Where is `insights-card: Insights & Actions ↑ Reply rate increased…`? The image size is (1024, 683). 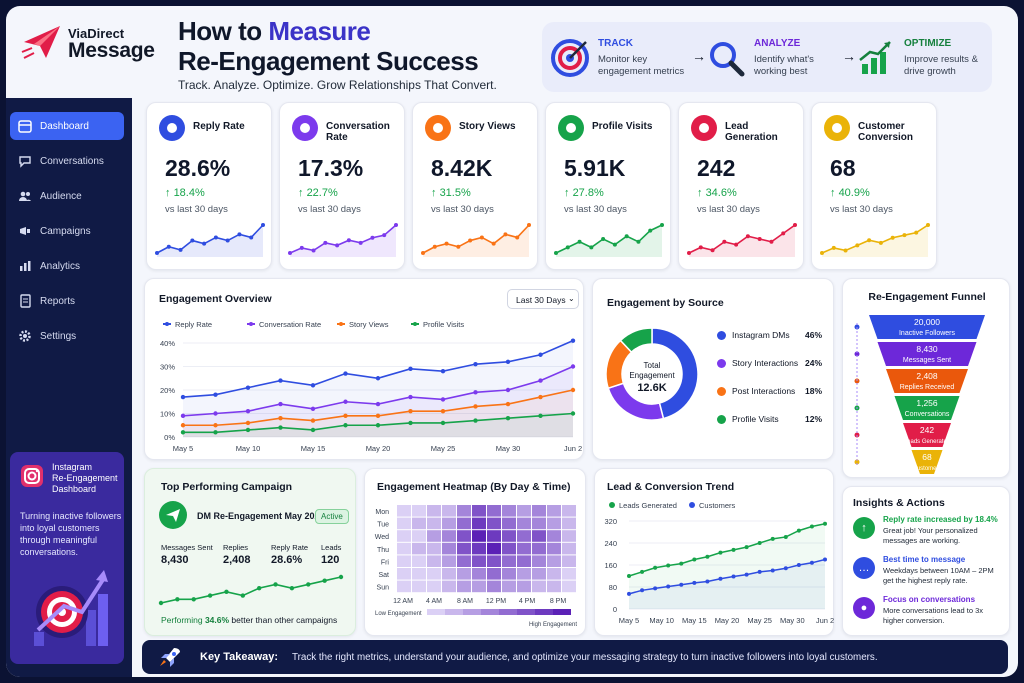
insights-card: Insights & Actions ↑ Reply rate increased… is located at coordinates (926, 561).